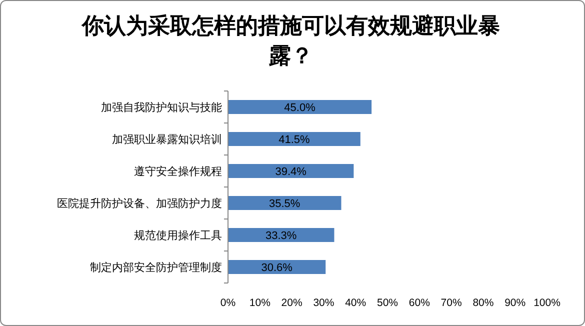  Describe the element at coordinates (515, 303) in the screenshot. I see `x-tick-label: 90%` at that location.